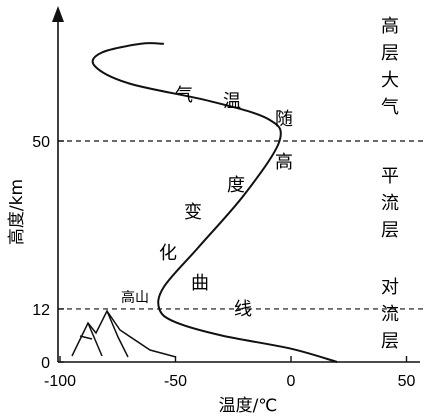  What do you see at coordinates (124, 333) in the screenshot?
I see `mountain-icon` at bounding box center [124, 333].